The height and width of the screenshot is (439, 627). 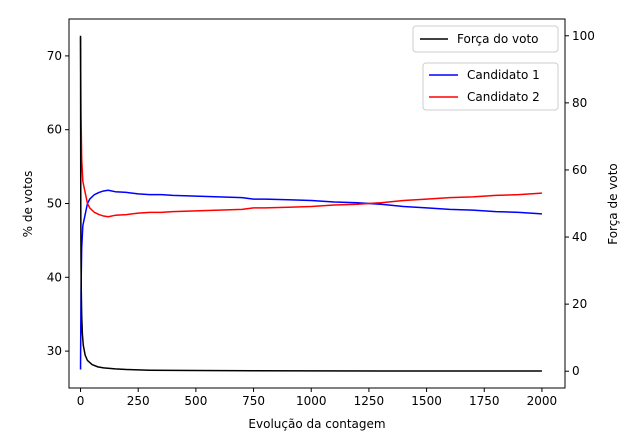 What do you see at coordinates (54, 277) in the screenshot?
I see `left-tick-label: 40` at bounding box center [54, 277].